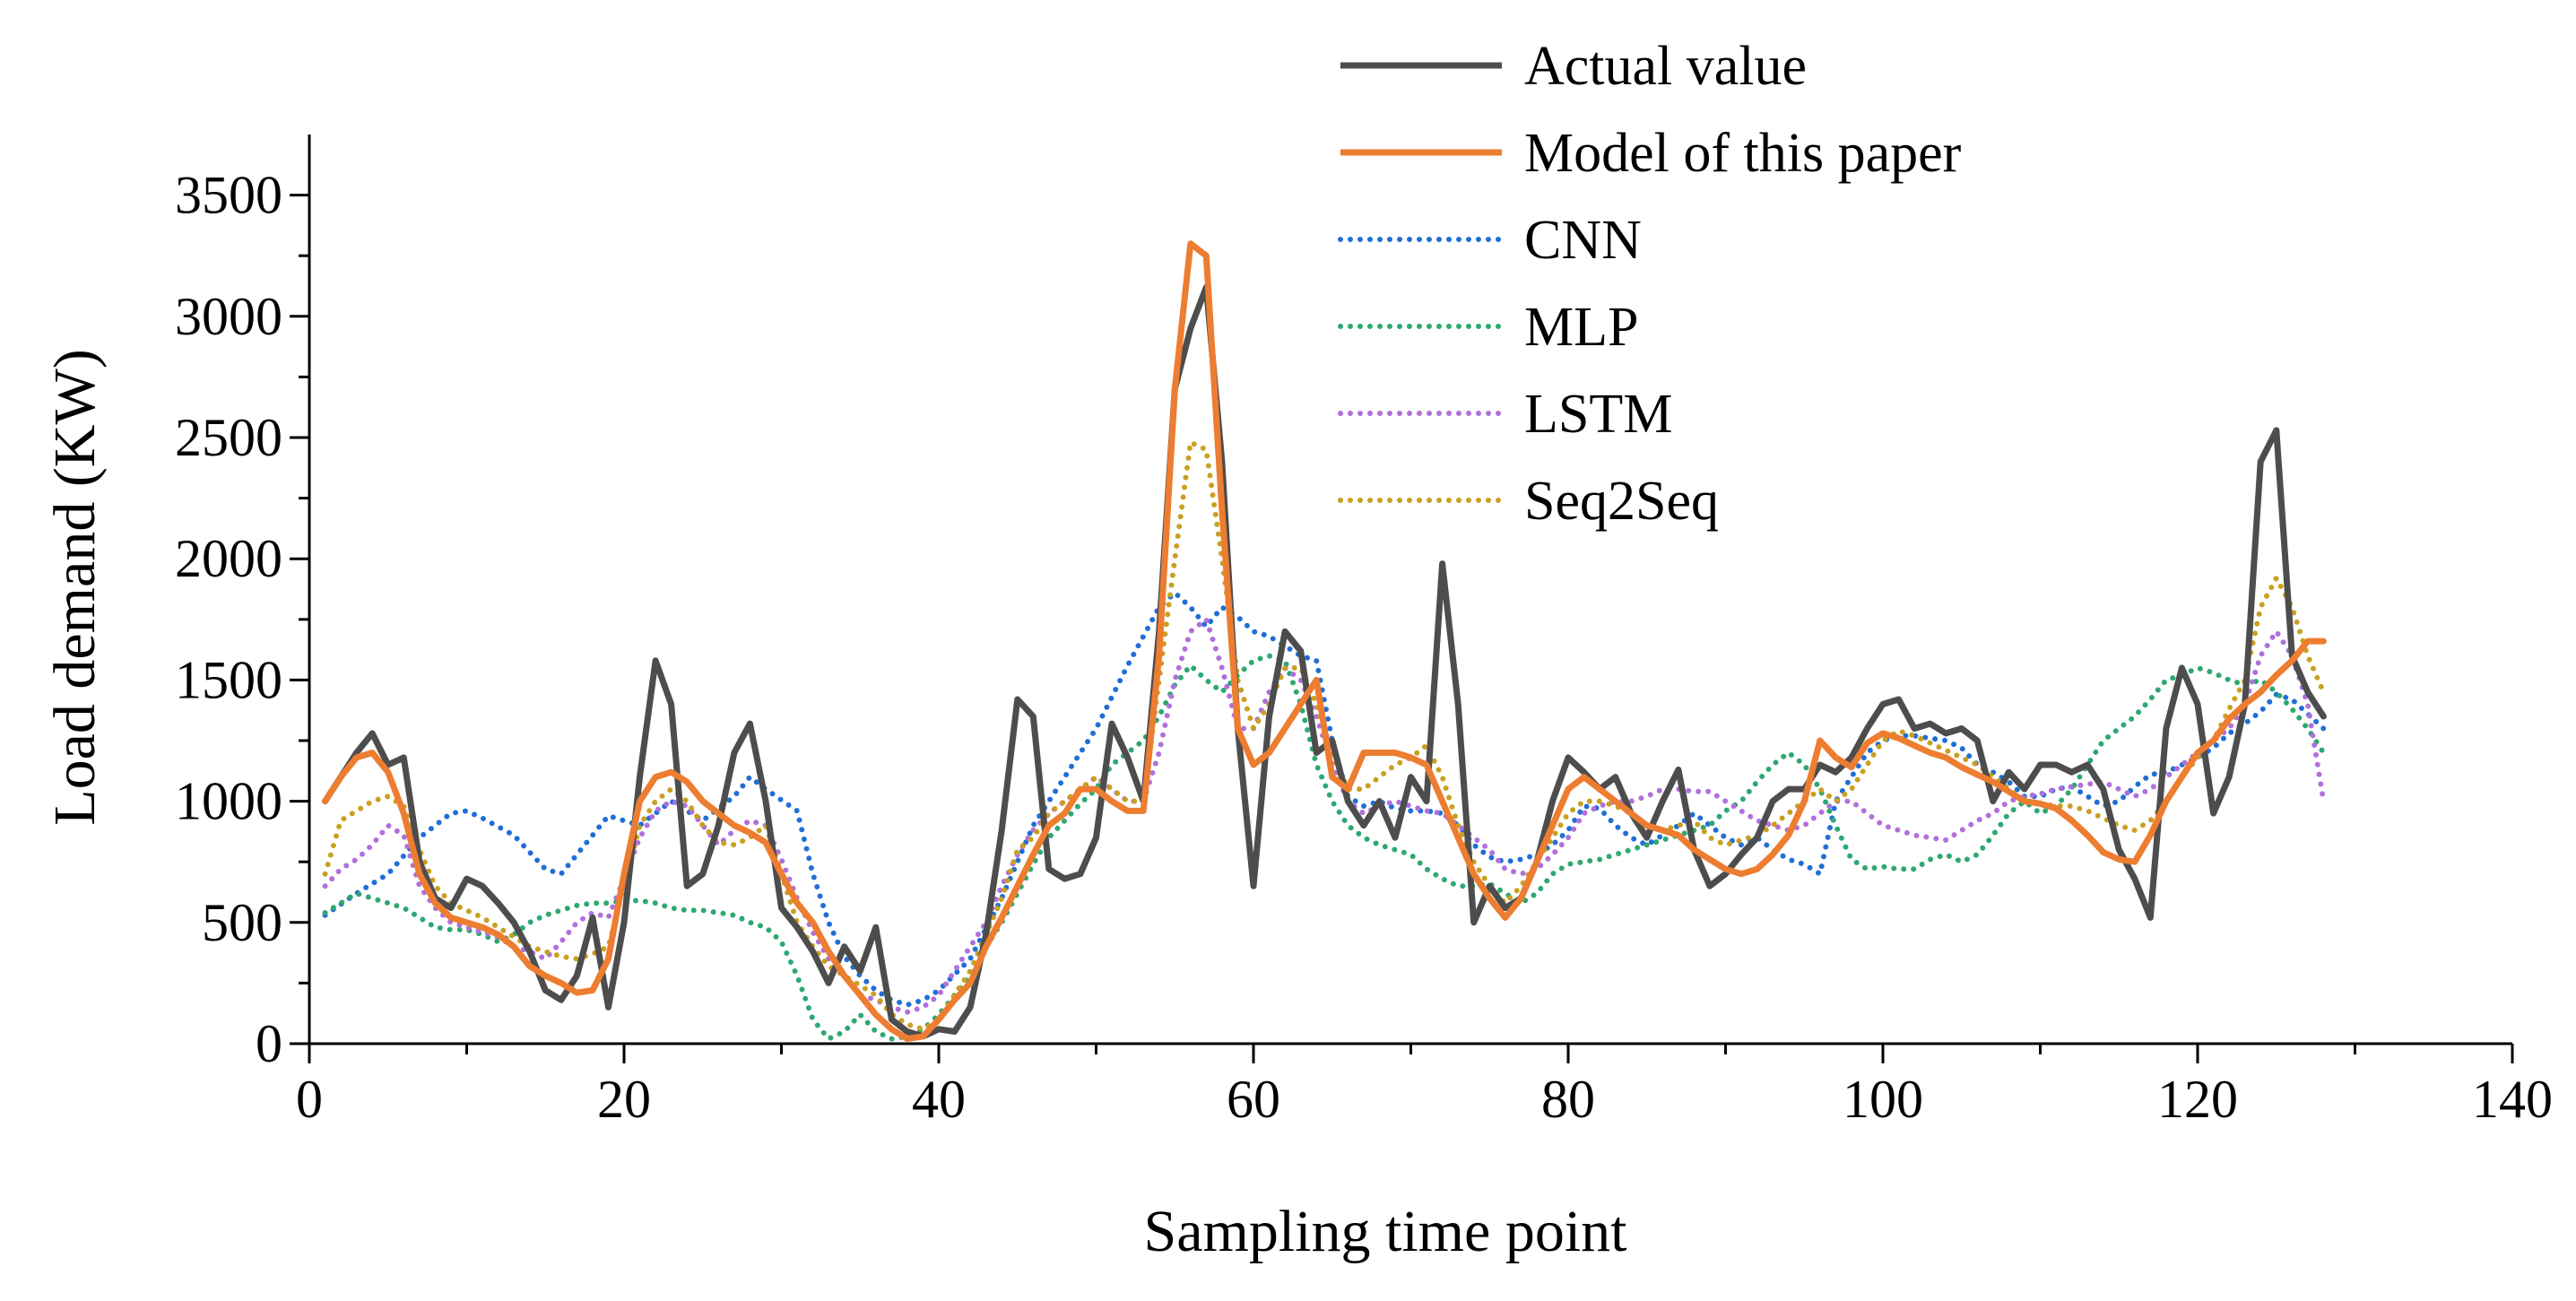 This screenshot has width=2576, height=1301. What do you see at coordinates (242, 619) in the screenshot?
I see `y-ticks: 0 500 1000 1500 2000 2500 3000 3500` at bounding box center [242, 619].